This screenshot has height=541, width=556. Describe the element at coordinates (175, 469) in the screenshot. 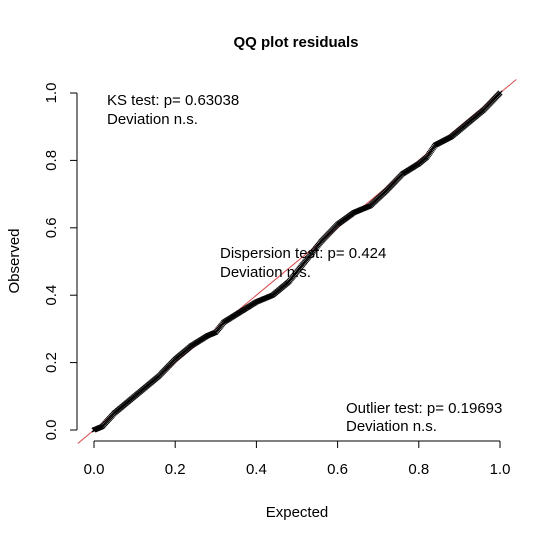

I see `x-tick-label: 0.2` at that location.